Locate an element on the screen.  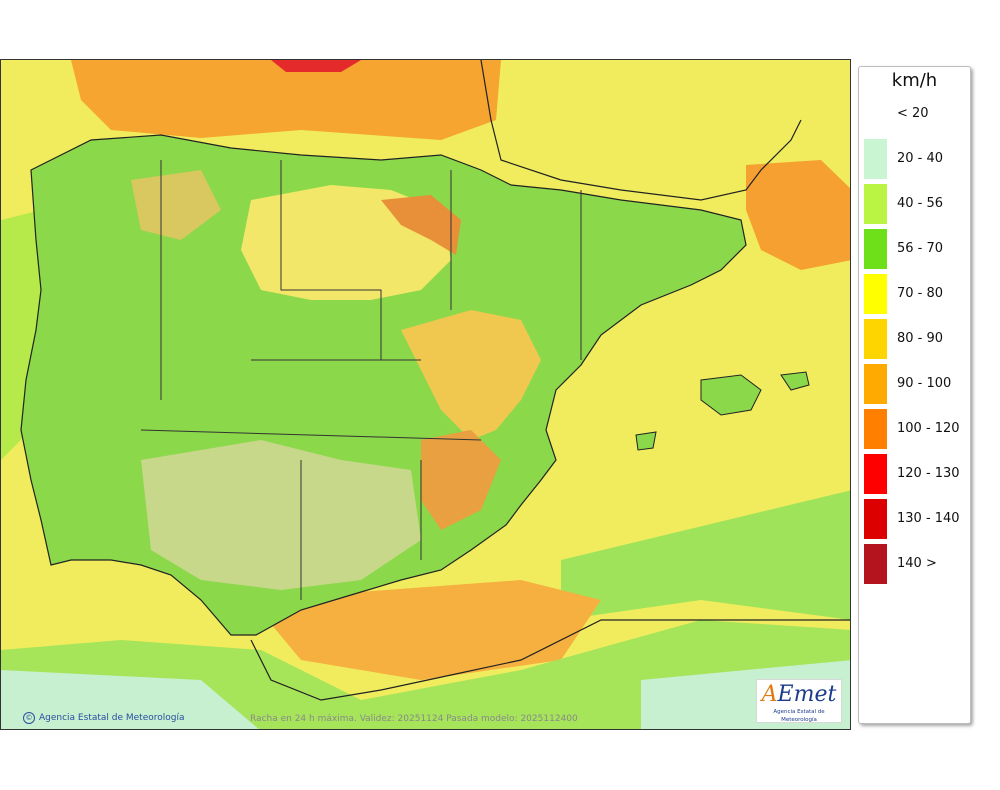
africa-coastline is located at coordinates (550, 660).